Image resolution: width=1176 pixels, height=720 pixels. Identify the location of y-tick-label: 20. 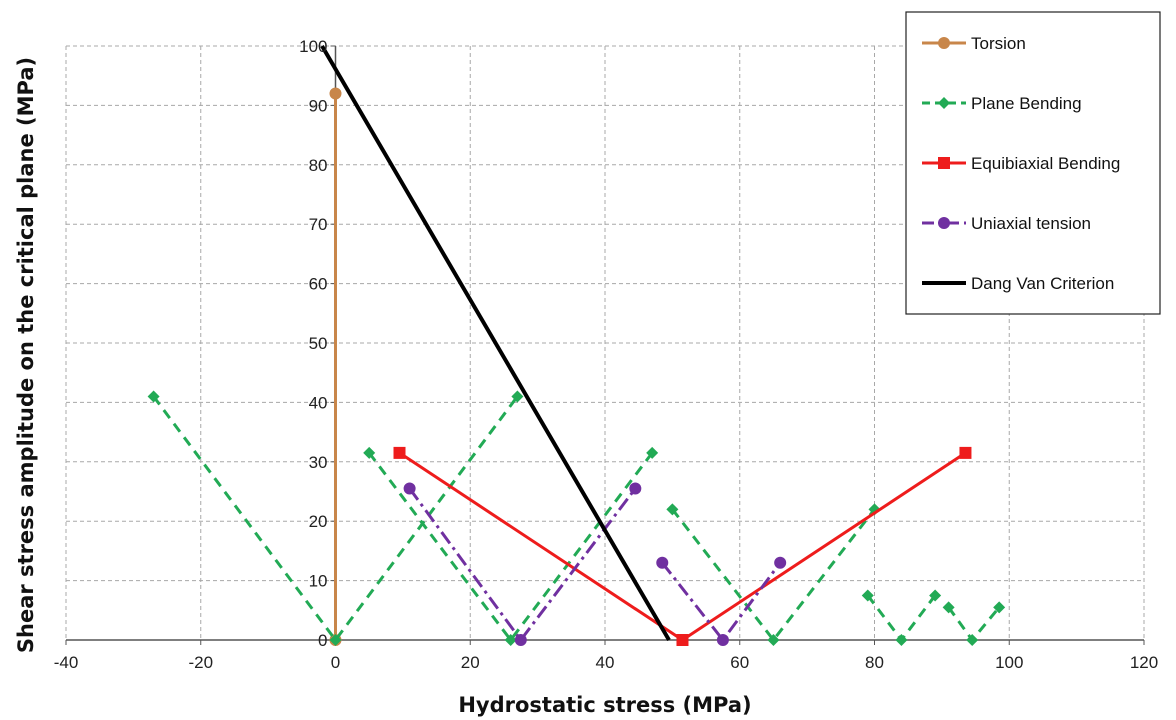
(318, 521).